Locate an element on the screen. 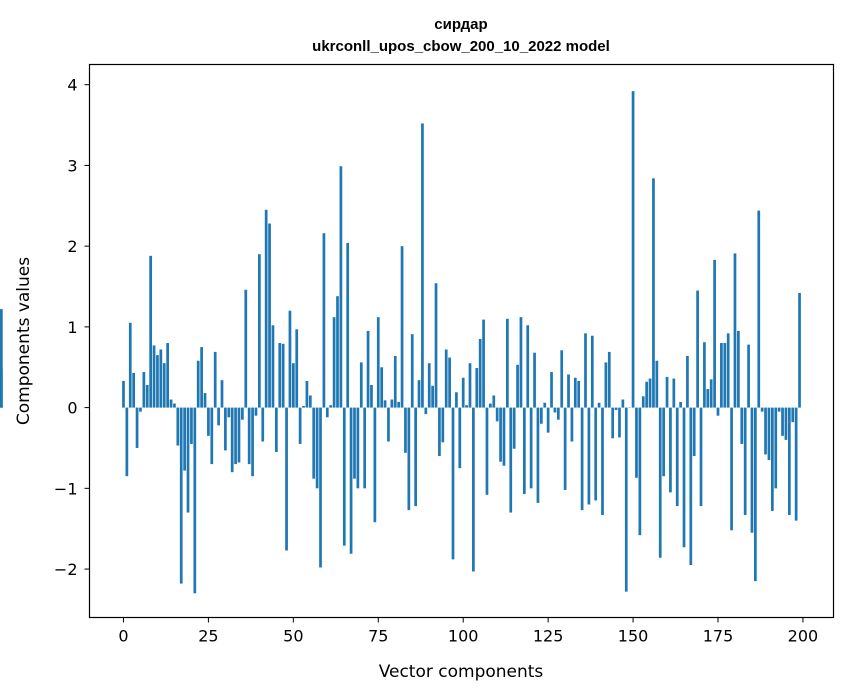 The height and width of the screenshot is (696, 847). x-tick-label-50: 50 is located at coordinates (293, 636).